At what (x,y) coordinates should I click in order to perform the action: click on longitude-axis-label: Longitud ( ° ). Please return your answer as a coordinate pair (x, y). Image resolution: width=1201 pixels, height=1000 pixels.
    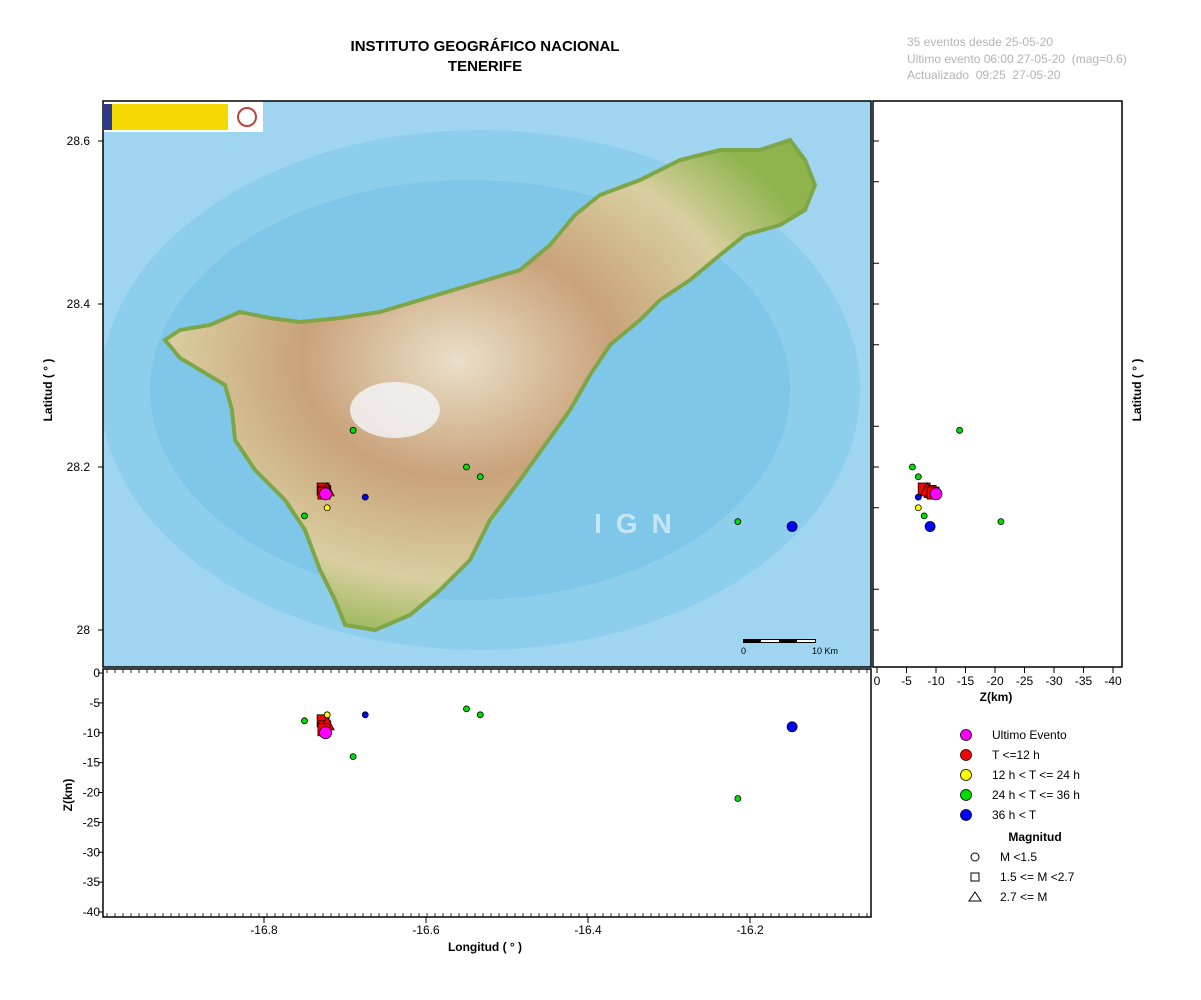
    Looking at the image, I should click on (485, 947).